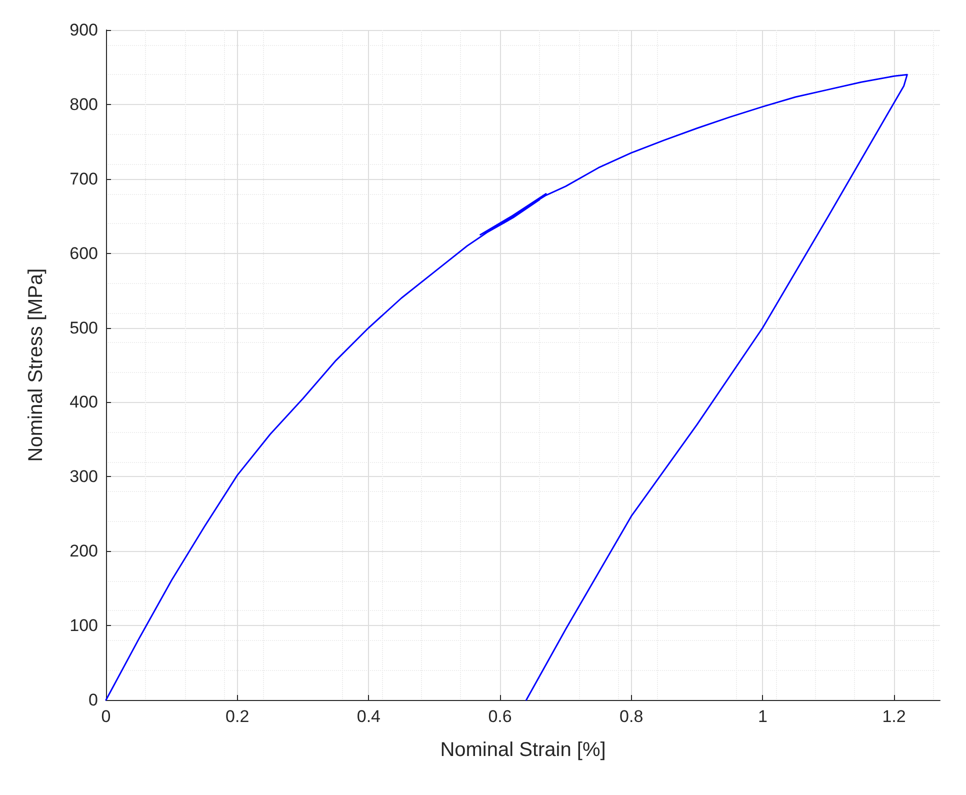 The height and width of the screenshot is (795, 966). I want to click on y-tick-label: 400, so click(84, 402).